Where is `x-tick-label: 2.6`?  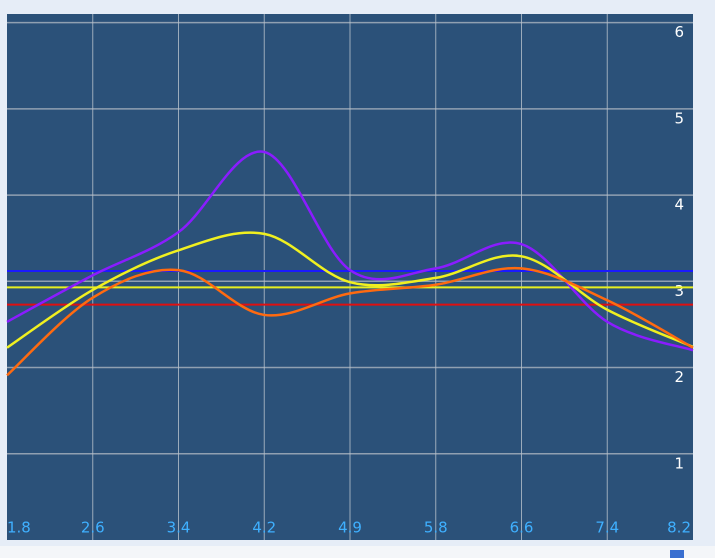 x-tick-label: 2.6 is located at coordinates (93, 528).